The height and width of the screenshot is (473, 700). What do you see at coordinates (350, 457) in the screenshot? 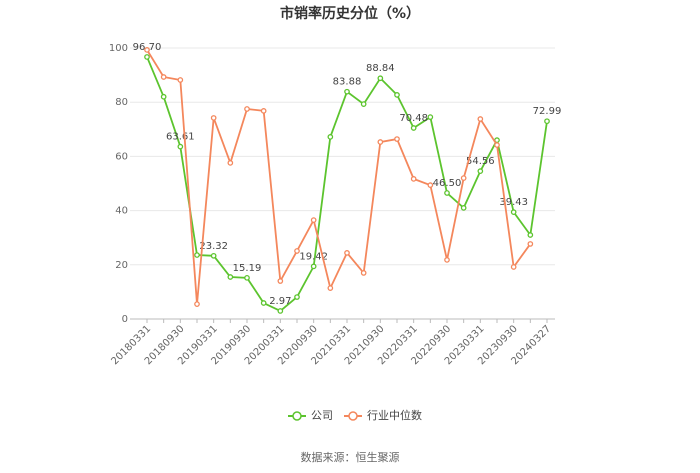
I see `source: 数据来源：恒生聚源` at bounding box center [350, 457].